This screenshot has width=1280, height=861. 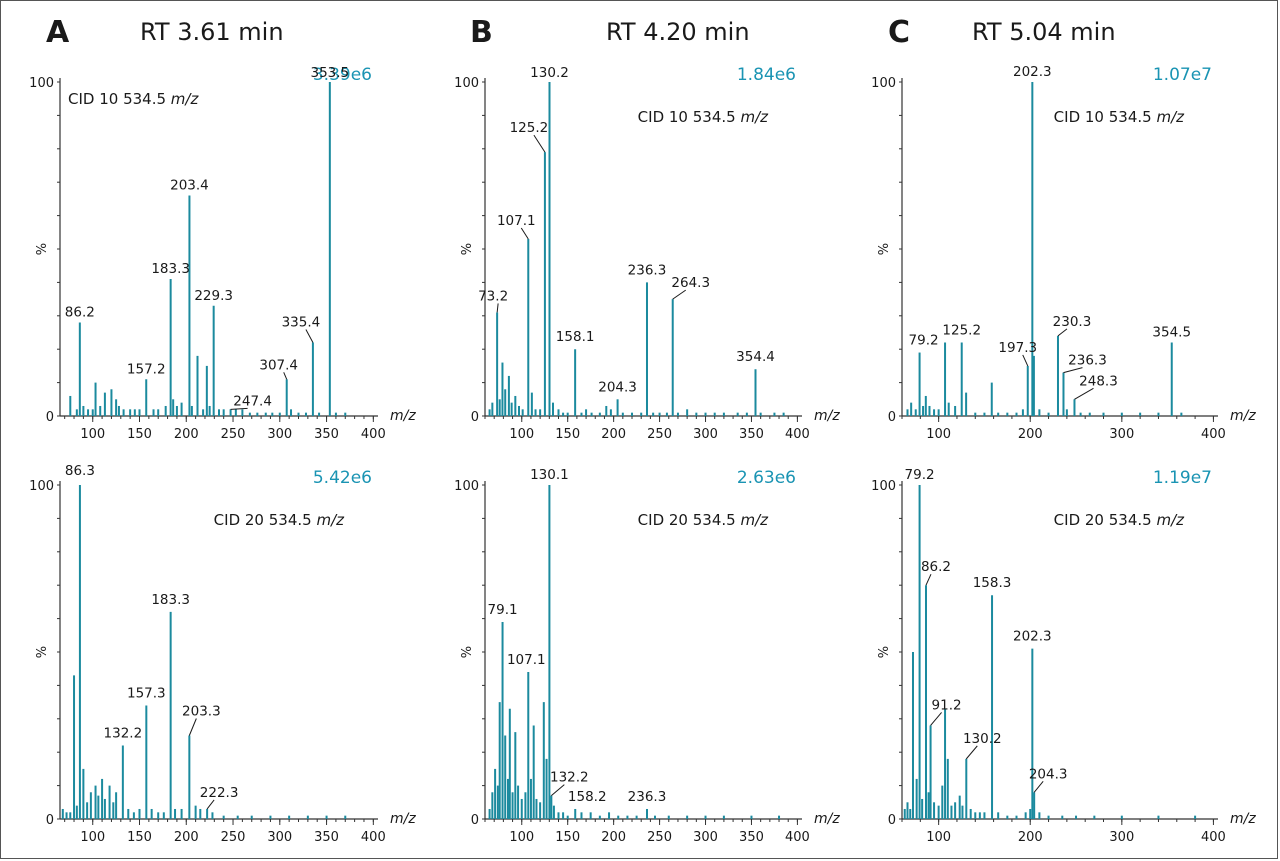 What do you see at coordinates (549, 475) in the screenshot?
I see `peak-label: 130.1` at bounding box center [549, 475].